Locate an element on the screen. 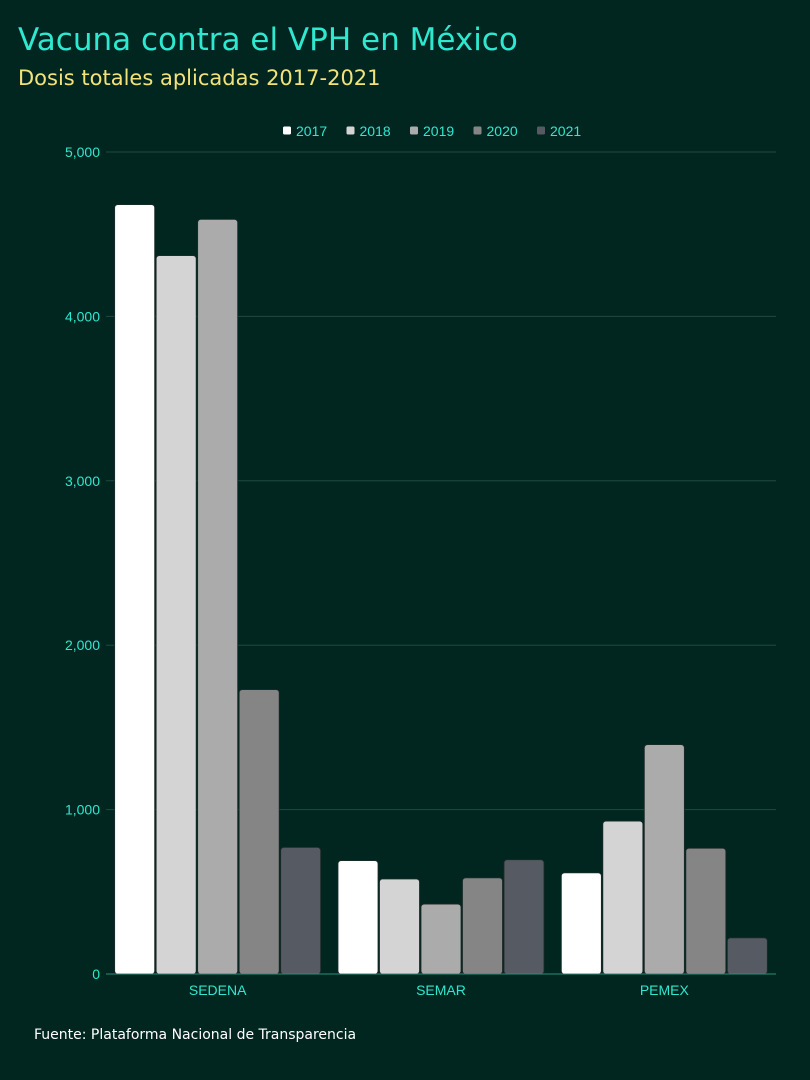  legend-label: 2019 is located at coordinates (438, 131).